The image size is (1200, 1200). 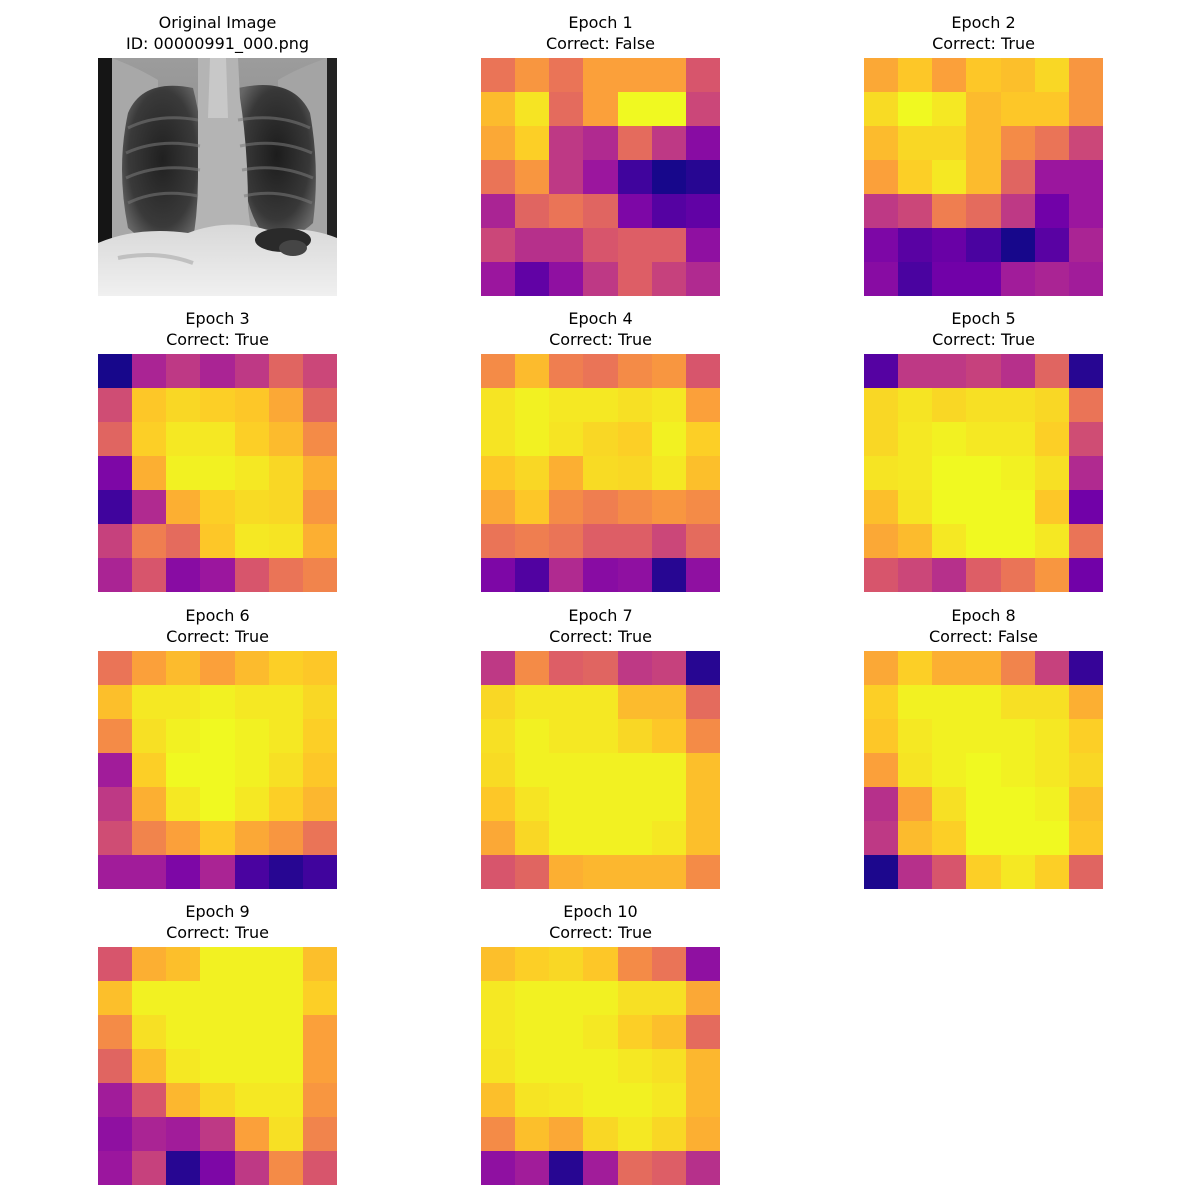 What do you see at coordinates (983, 615) in the screenshot?
I see `heatmap-title: Epoch 8` at bounding box center [983, 615].